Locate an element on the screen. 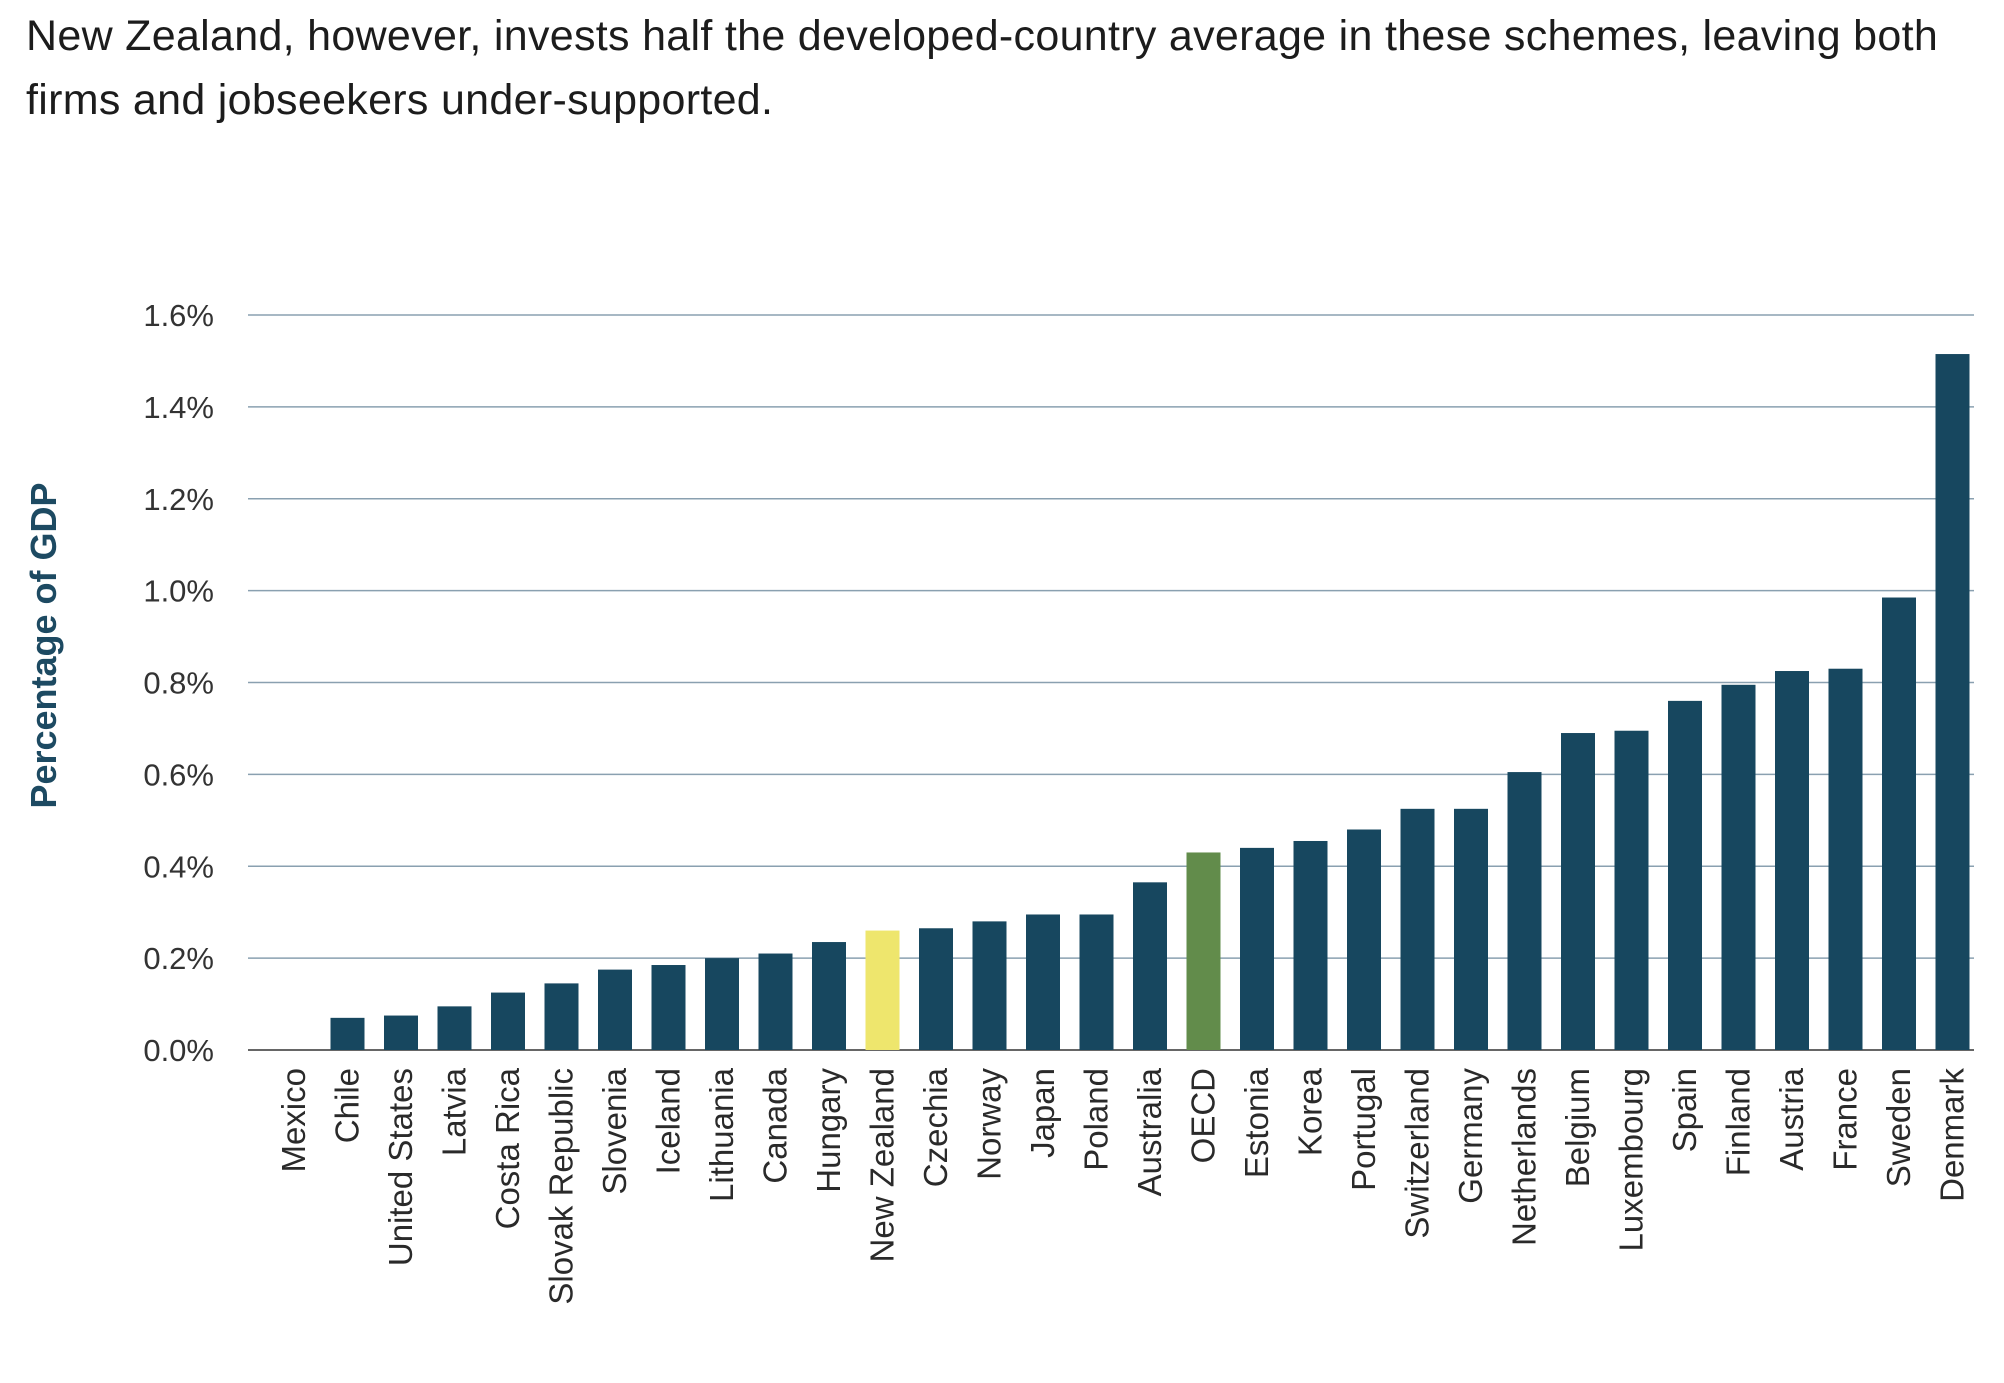 The image size is (2004, 1383). bar-oecd is located at coordinates (1203, 951).